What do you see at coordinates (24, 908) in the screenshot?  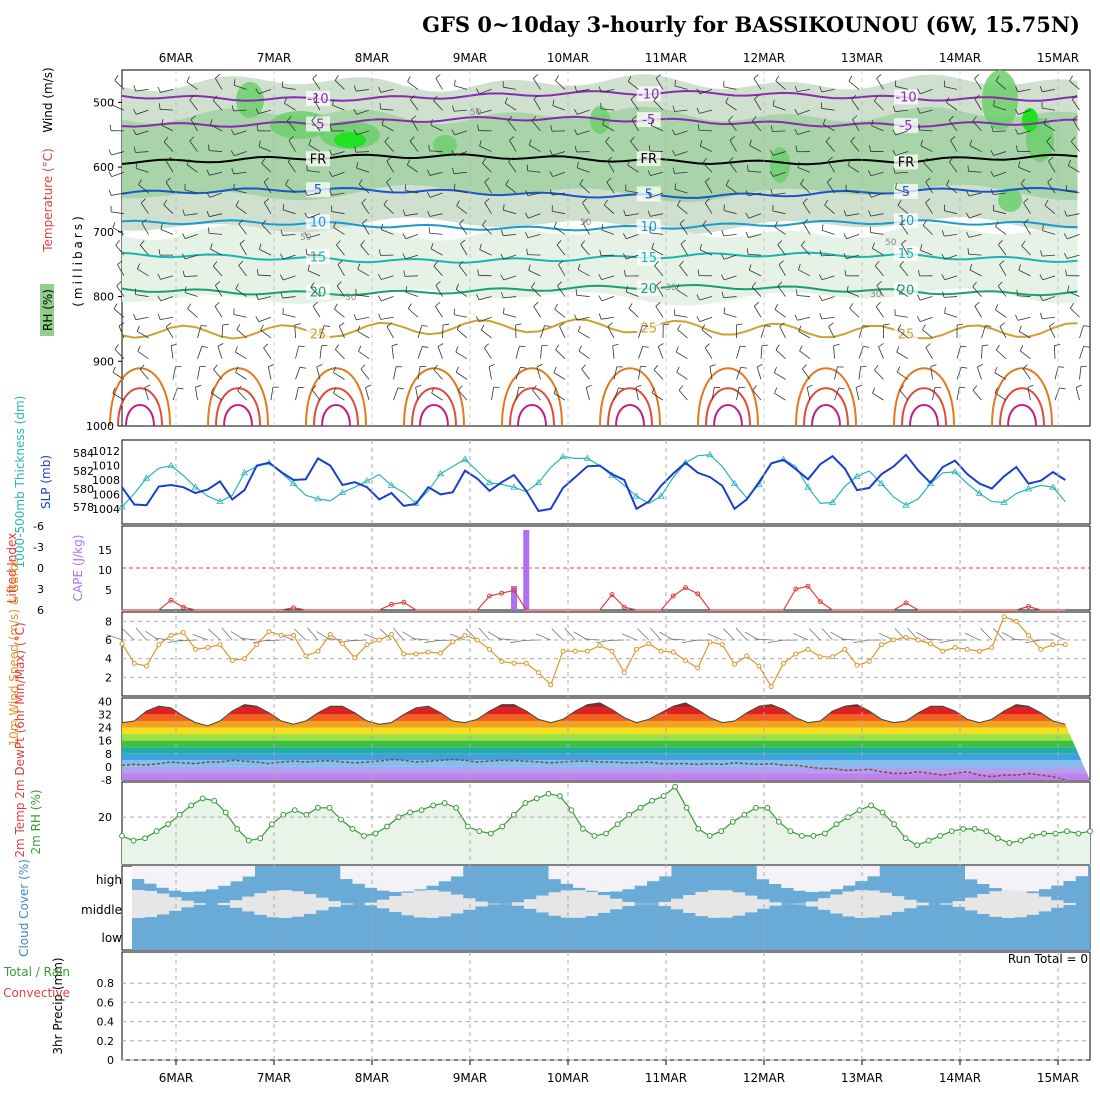 I see `ylabel-cloud: Cloud Cover (%)` at bounding box center [24, 908].